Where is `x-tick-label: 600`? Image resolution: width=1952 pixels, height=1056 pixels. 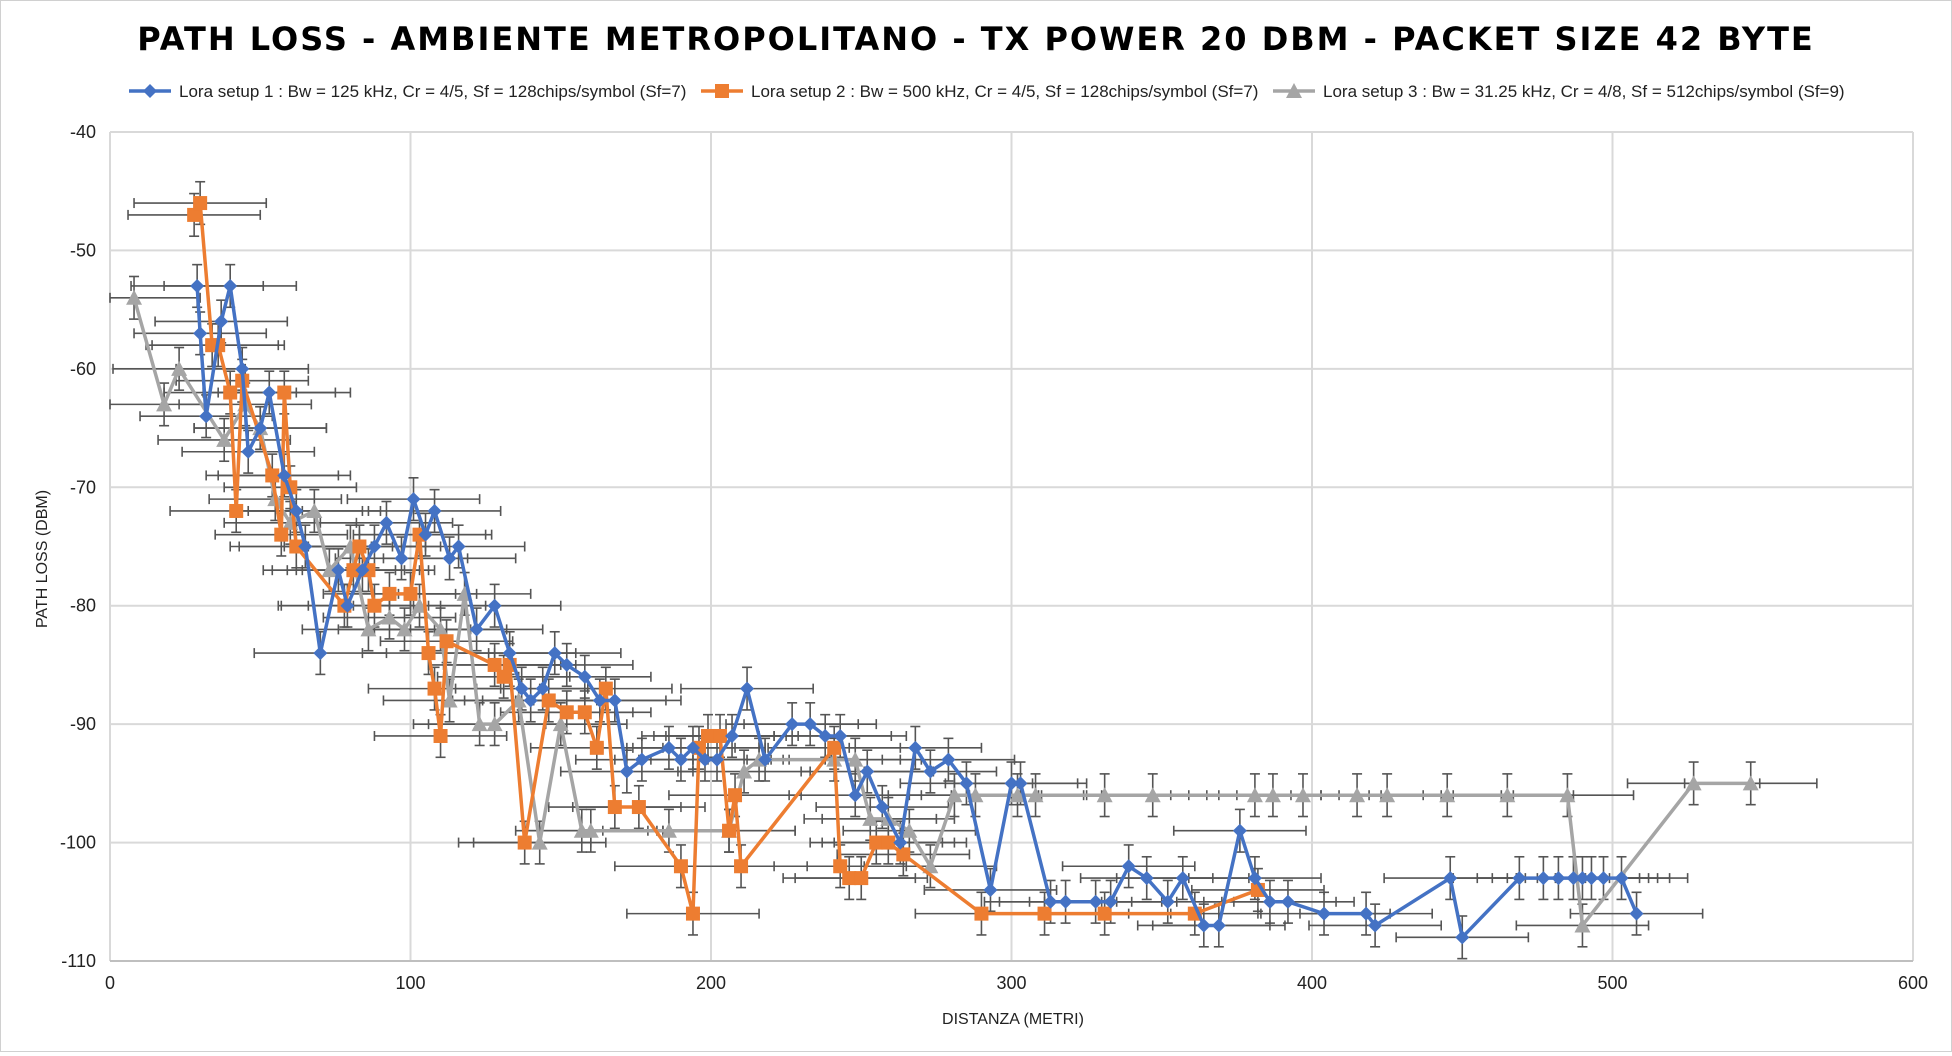 x-tick-label: 600 is located at coordinates (1913, 983).